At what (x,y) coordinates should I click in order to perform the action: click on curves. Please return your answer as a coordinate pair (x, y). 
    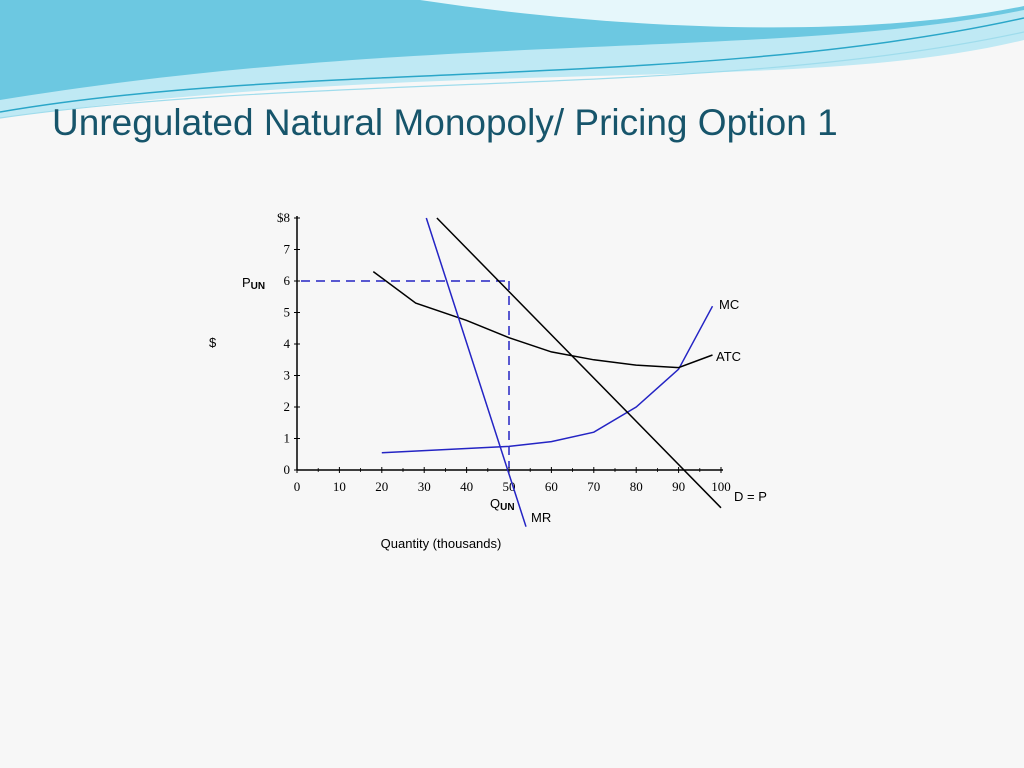
    Looking at the image, I should click on (547, 372).